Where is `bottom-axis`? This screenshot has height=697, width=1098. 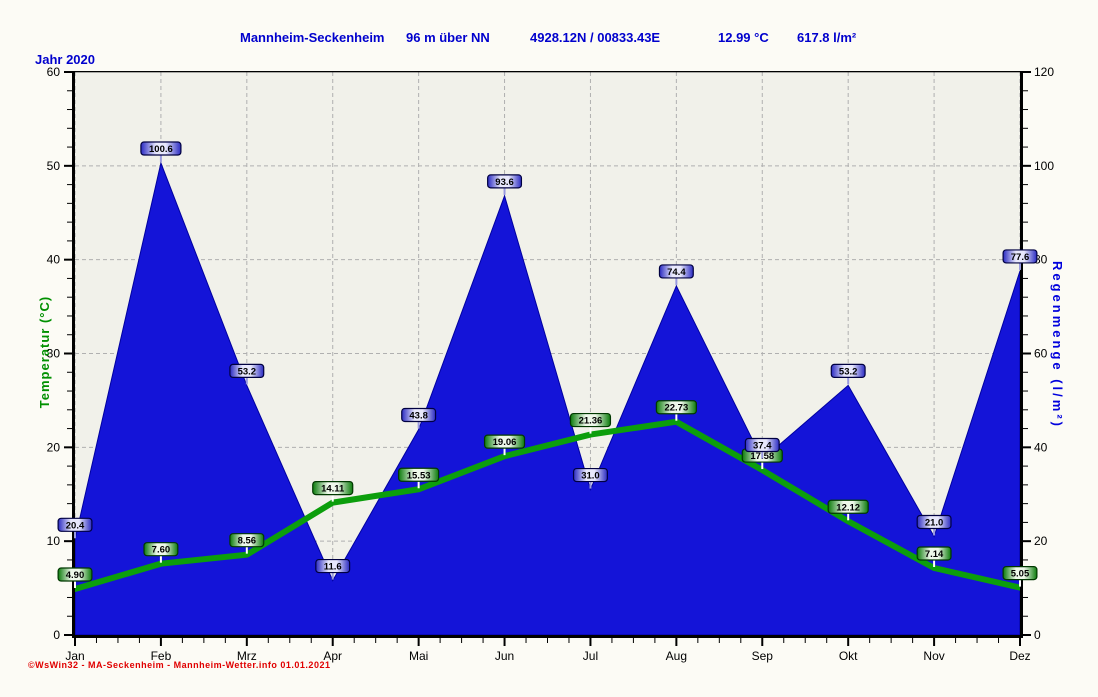
bottom-axis is located at coordinates (547, 636).